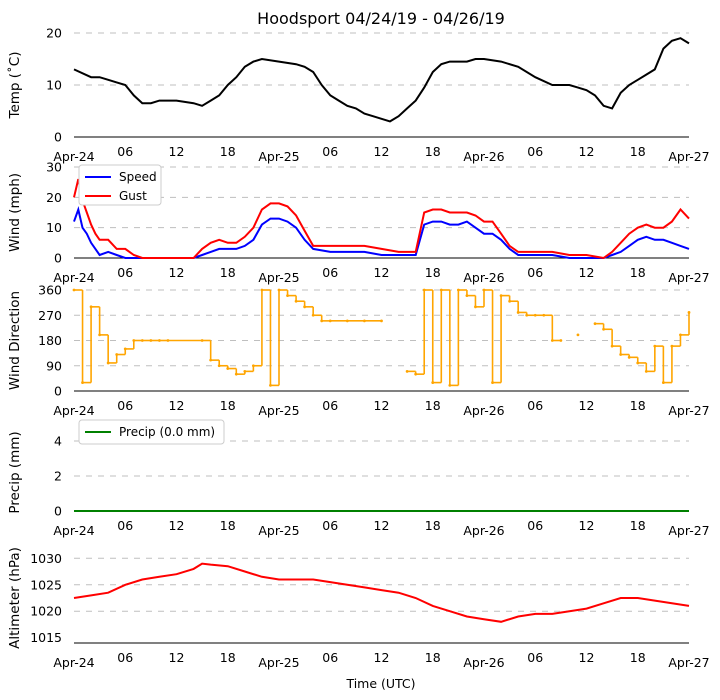 Image resolution: width=720 pixels, height=700 pixels. What do you see at coordinates (380, 683) in the screenshot?
I see `x-axis-label: Time (UTC)` at bounding box center [380, 683].